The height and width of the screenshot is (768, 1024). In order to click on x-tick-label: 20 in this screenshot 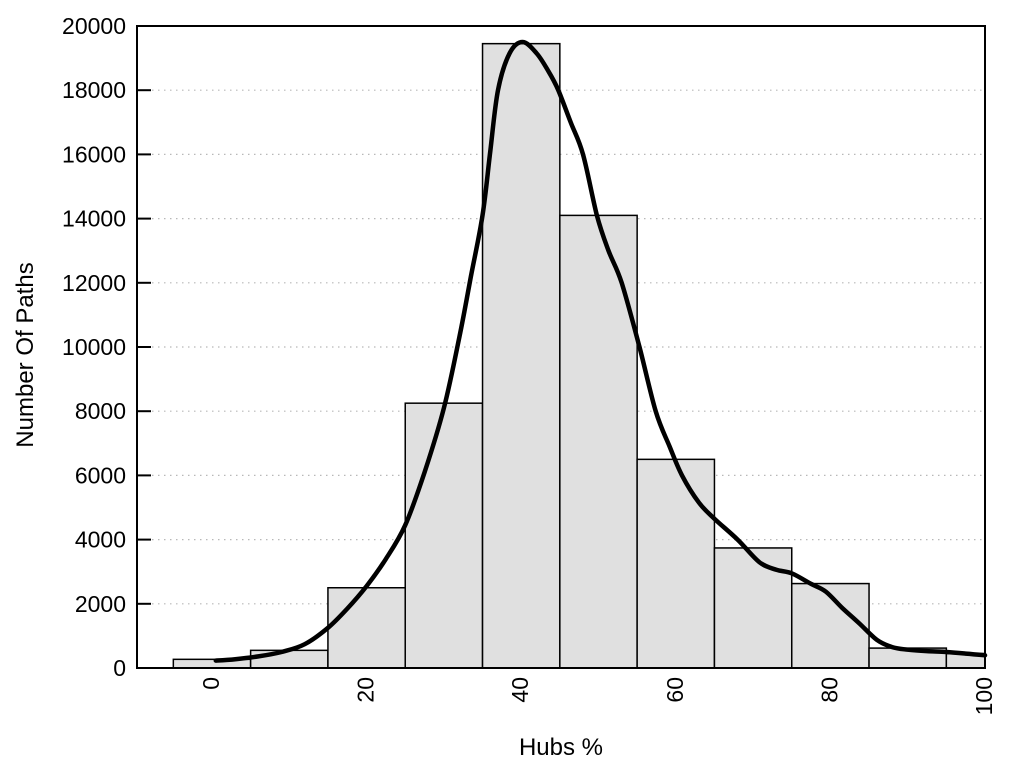, I will do `click(366, 690)`.